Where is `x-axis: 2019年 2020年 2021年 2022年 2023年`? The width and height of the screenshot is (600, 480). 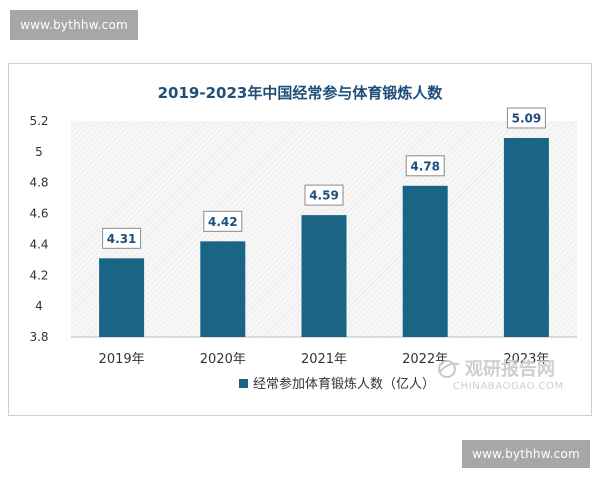 x-axis: 2019年 2020年 2021年 2022年 2023年 is located at coordinates (324, 359).